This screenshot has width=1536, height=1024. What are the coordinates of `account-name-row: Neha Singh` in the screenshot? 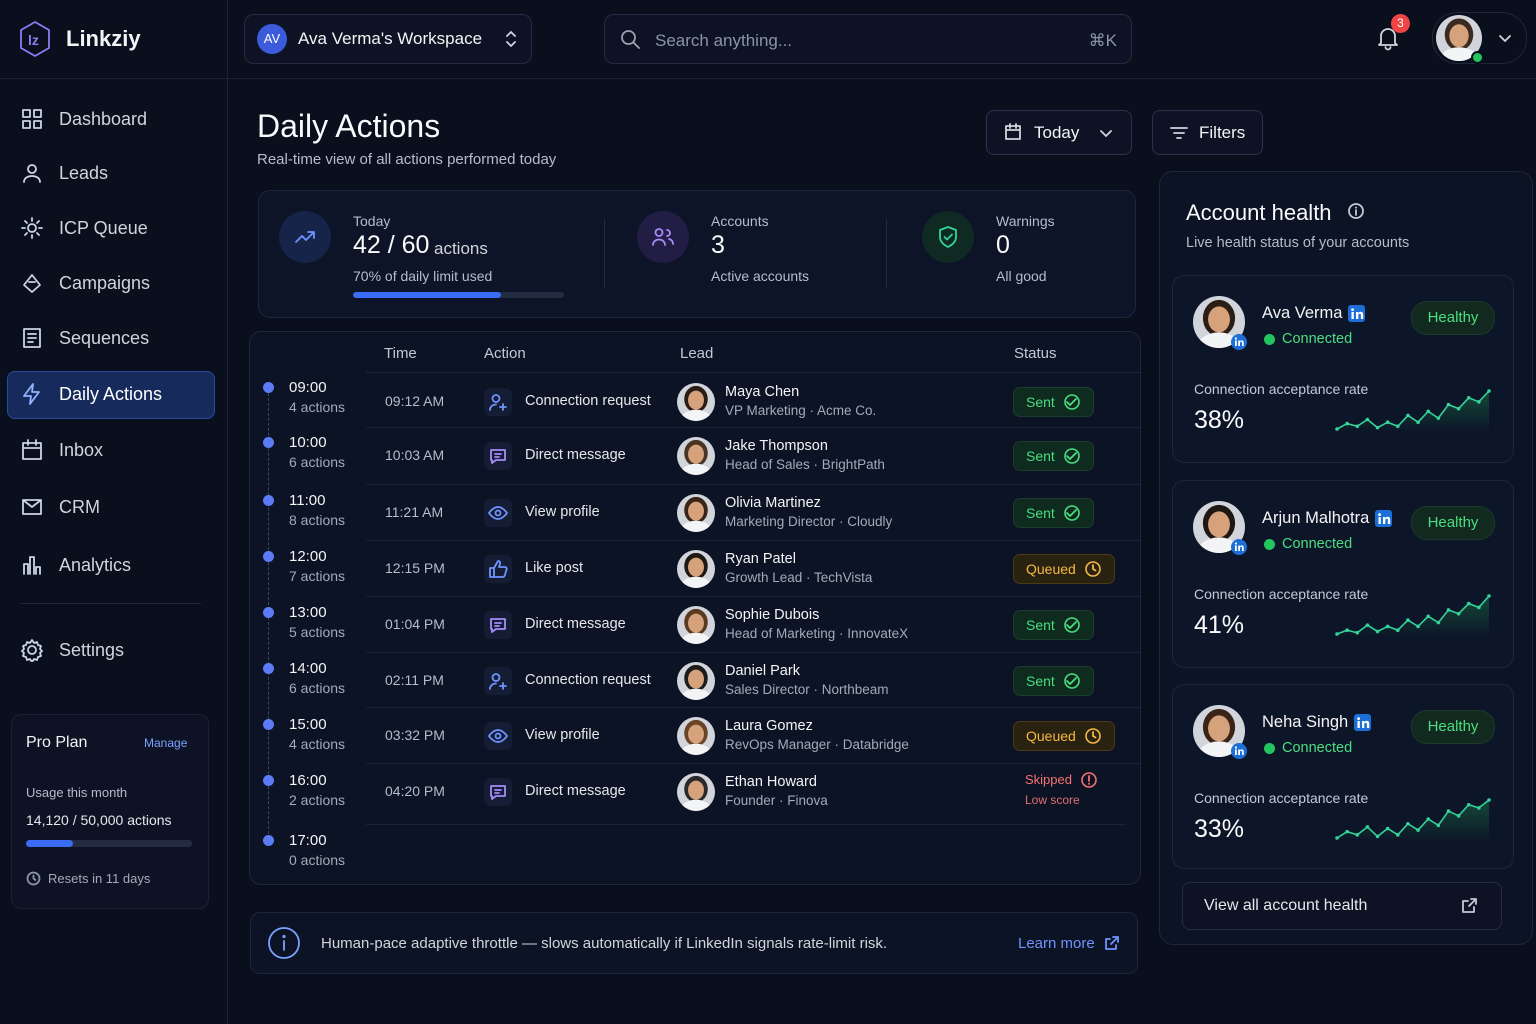 It's located at (1317, 722).